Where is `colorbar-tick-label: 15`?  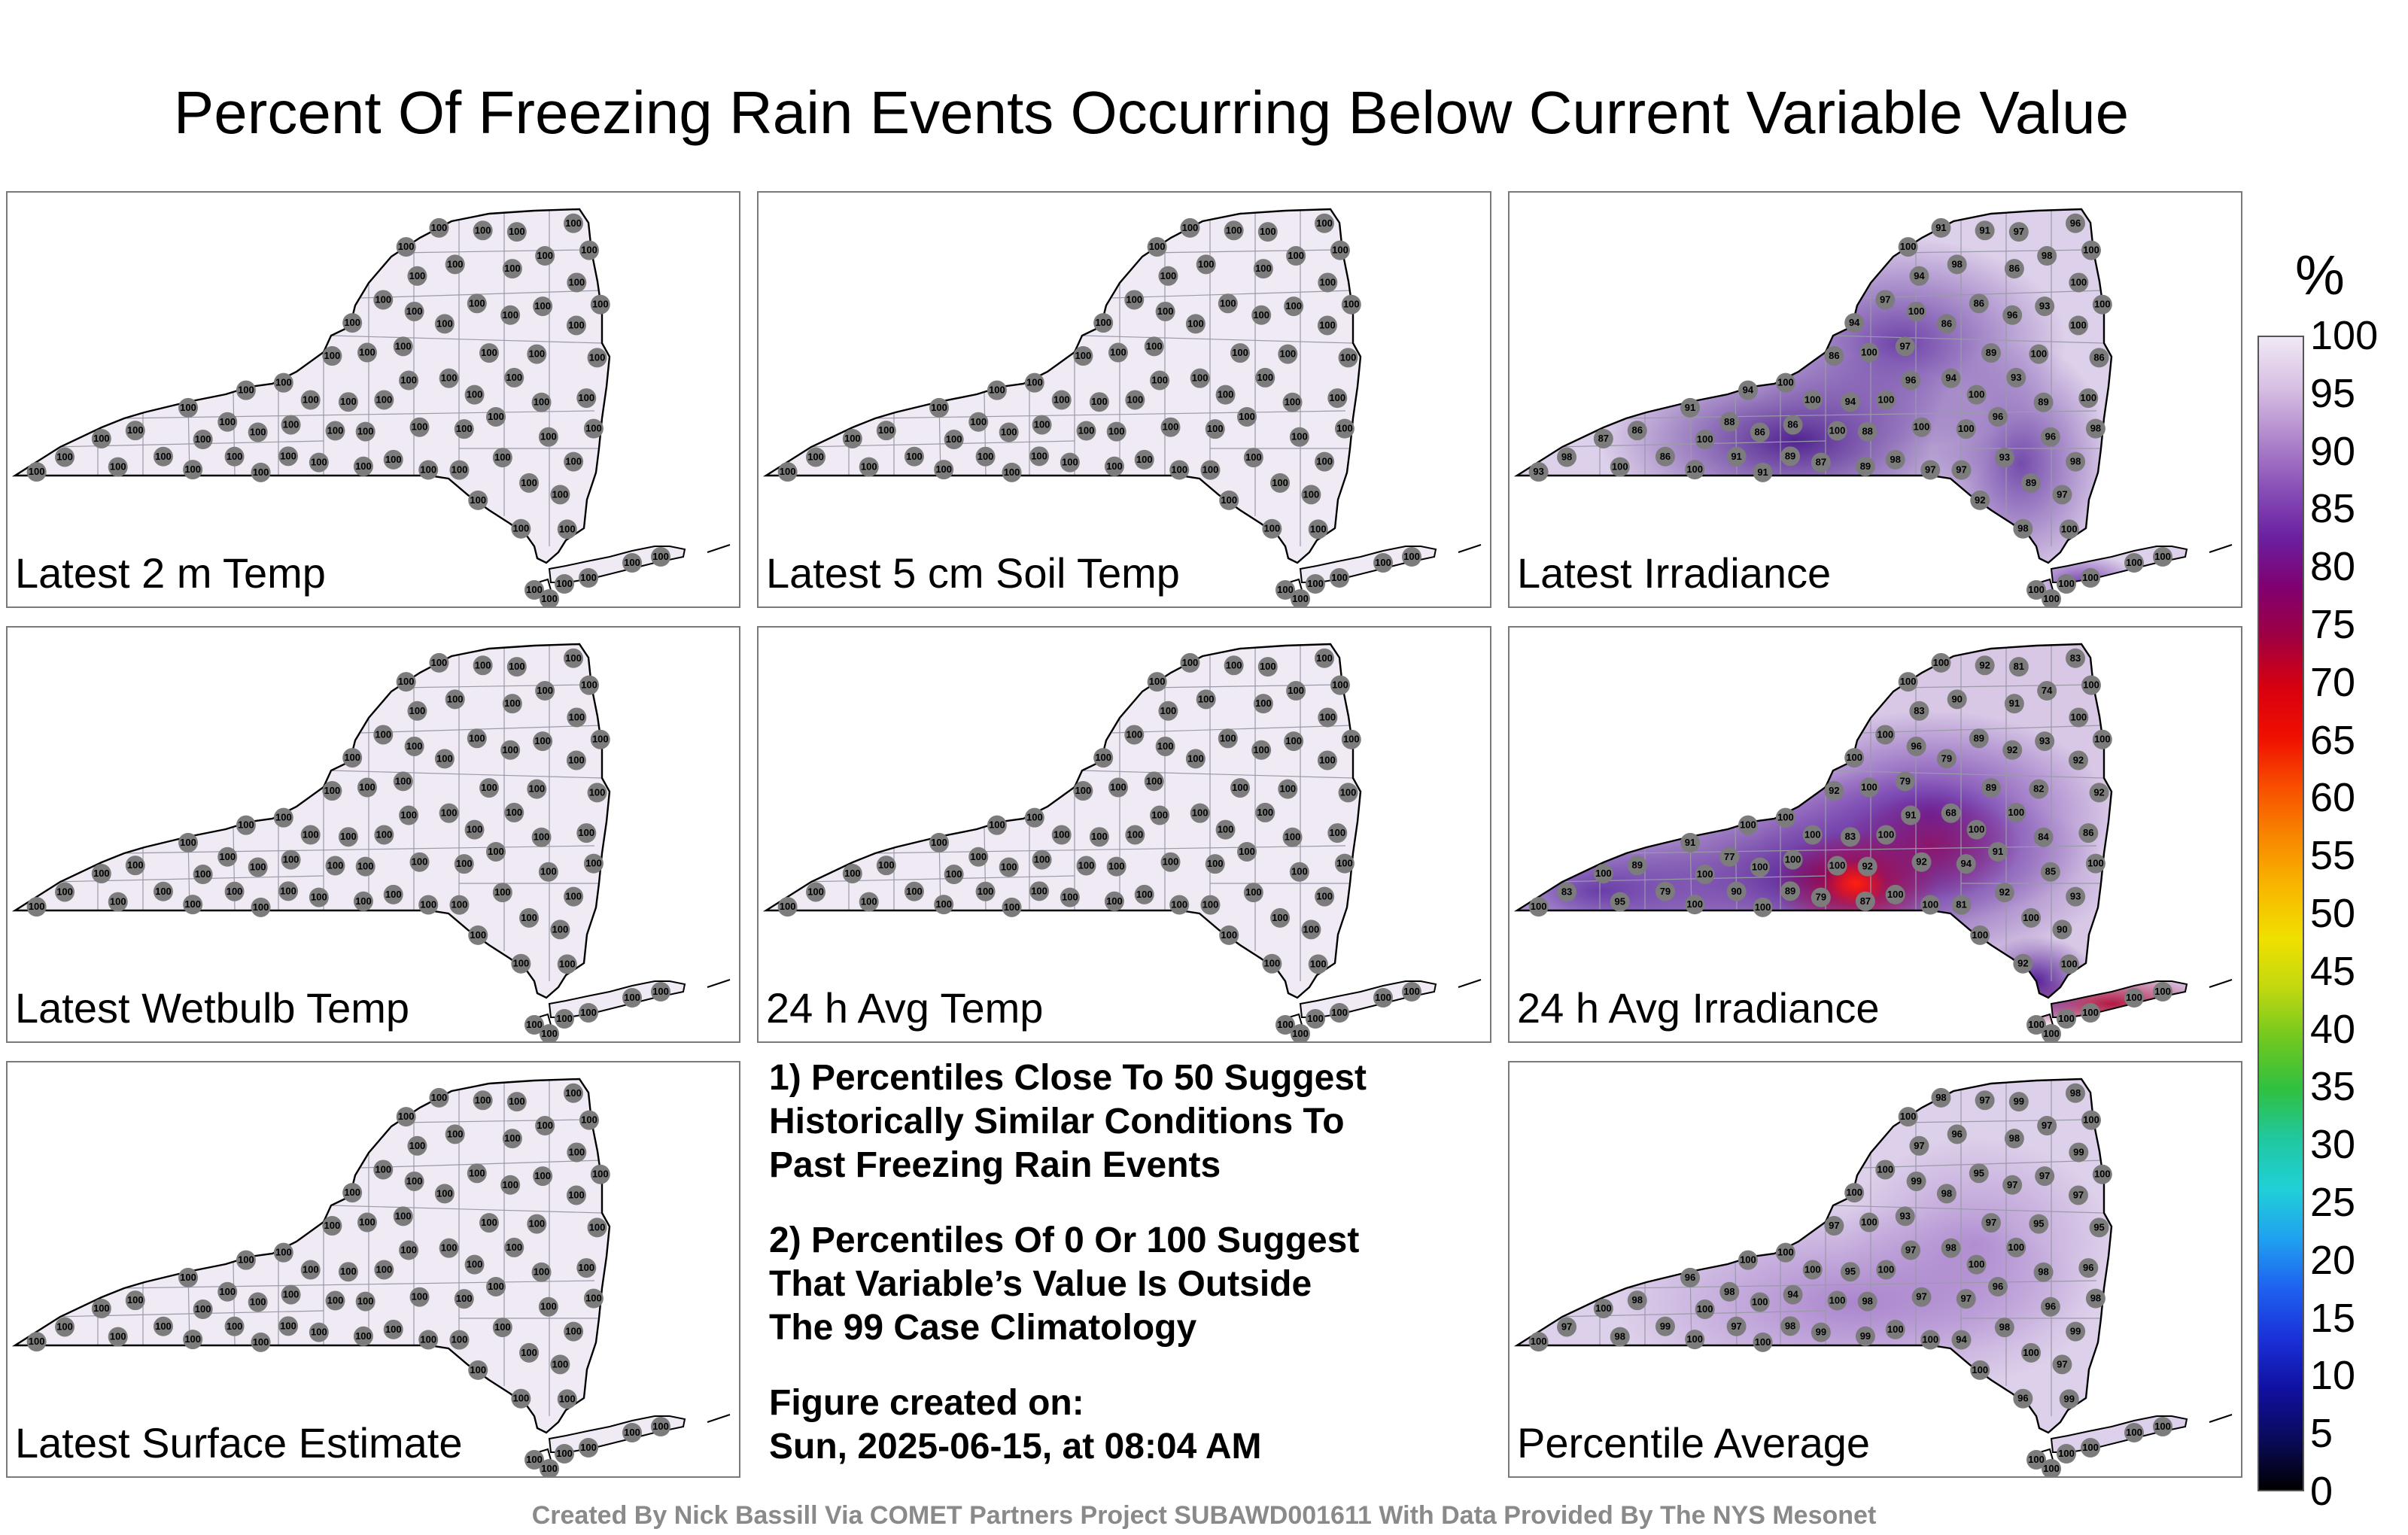 colorbar-tick-label: 15 is located at coordinates (2333, 1318).